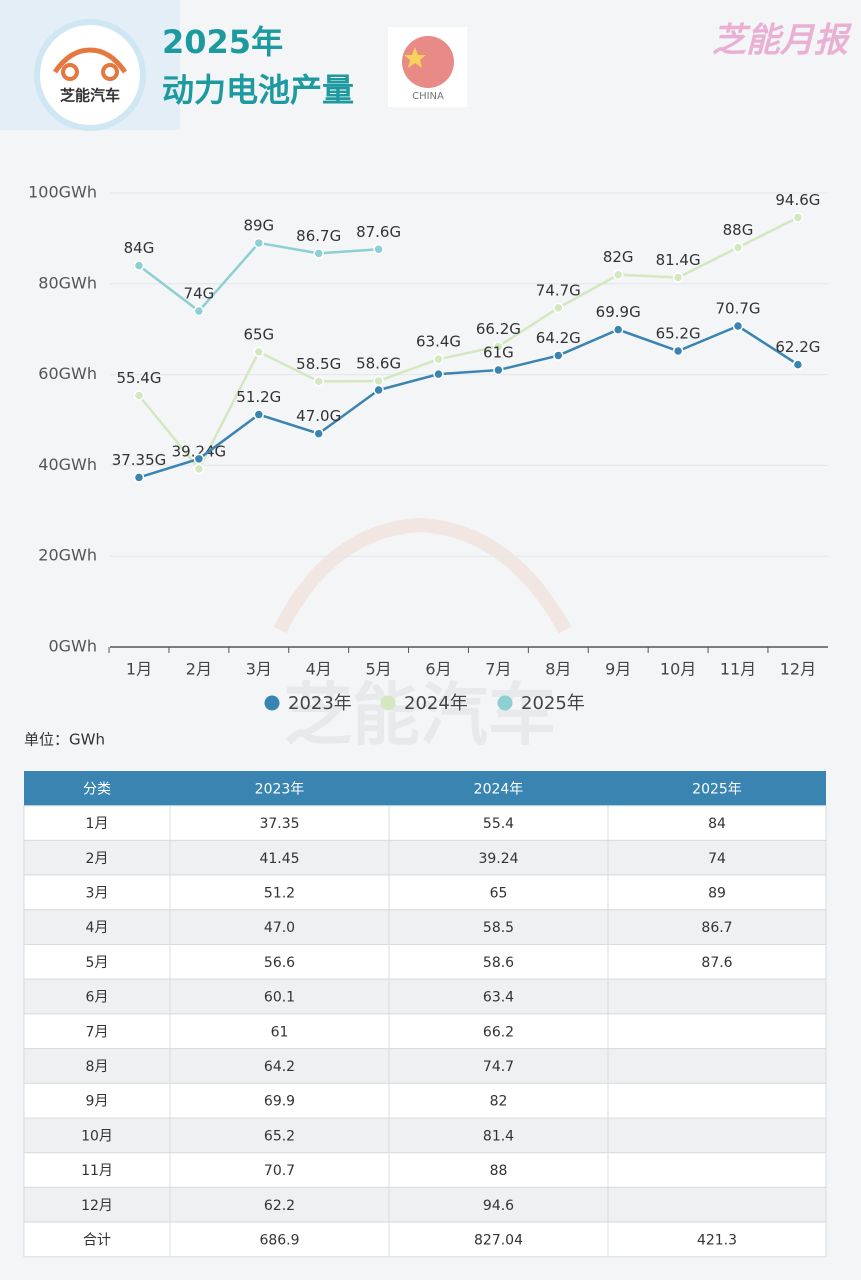  Describe the element at coordinates (318, 364) in the screenshot. I see `data-label: 58.5G` at that location.